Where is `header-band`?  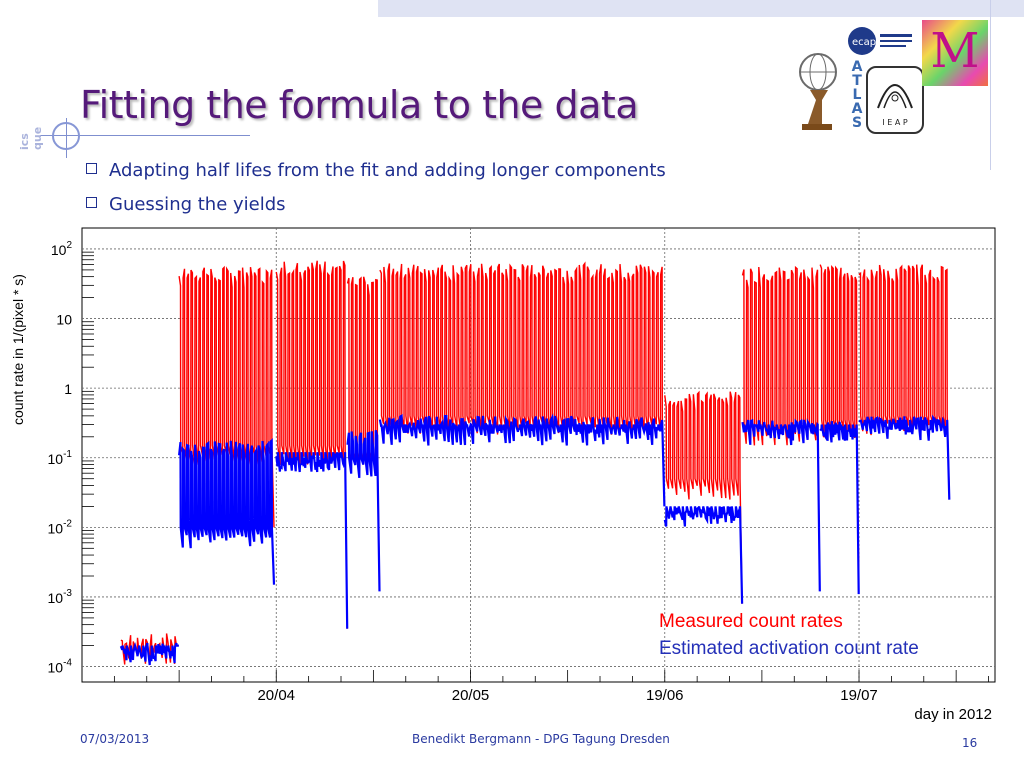
header-band is located at coordinates (701, 8).